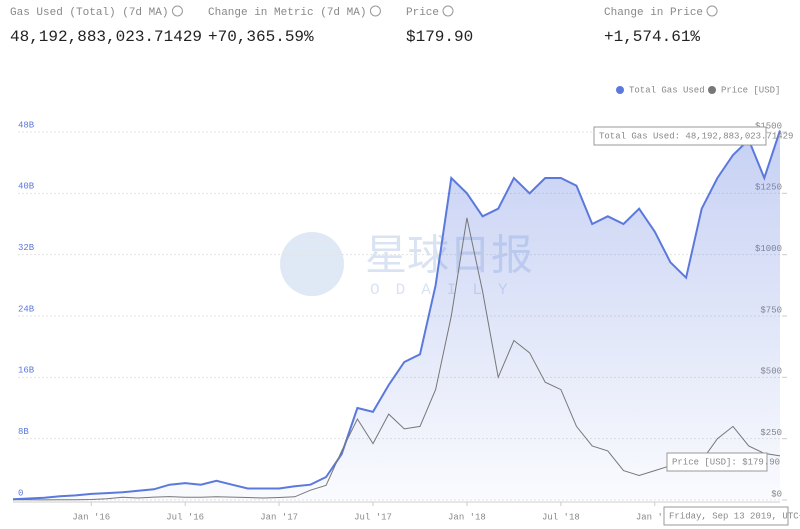  Describe the element at coordinates (561, 517) in the screenshot. I see `x-tick-label: Jul '18` at that location.